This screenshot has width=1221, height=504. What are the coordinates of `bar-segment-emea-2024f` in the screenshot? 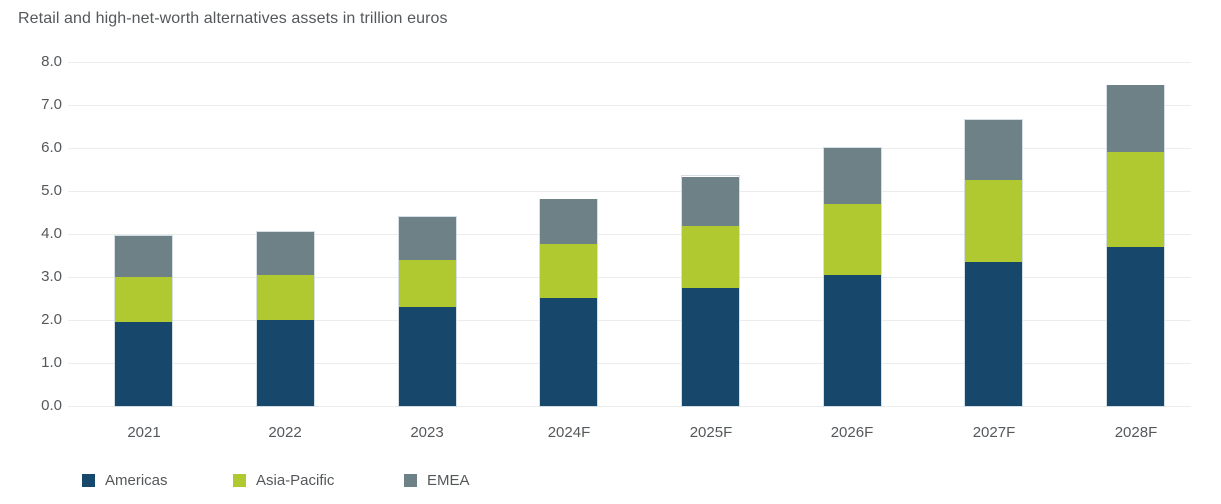 It's located at (568, 221).